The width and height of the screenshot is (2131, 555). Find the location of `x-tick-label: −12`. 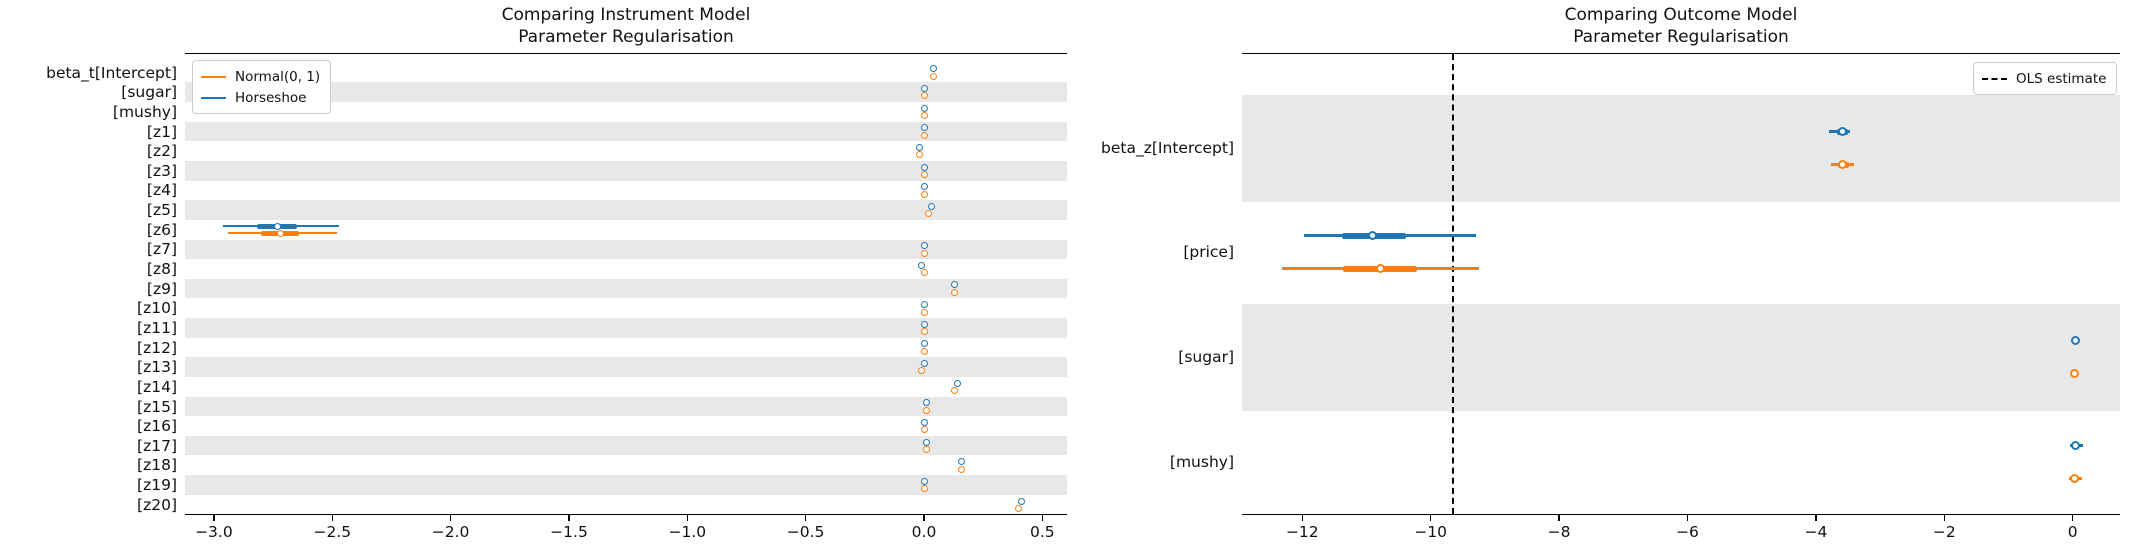

x-tick-label: −12 is located at coordinates (1302, 532).